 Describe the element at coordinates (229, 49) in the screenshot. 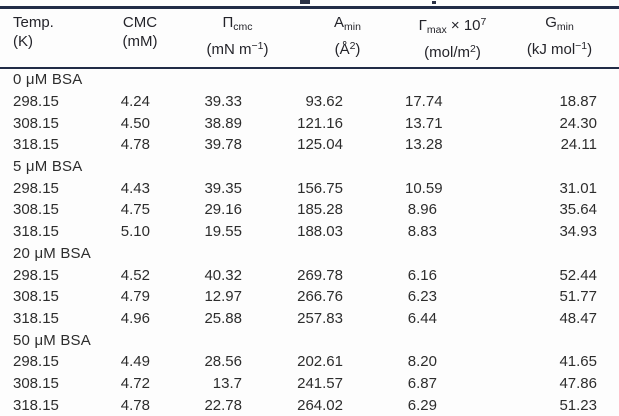

I see `header-text: (mN m` at that location.